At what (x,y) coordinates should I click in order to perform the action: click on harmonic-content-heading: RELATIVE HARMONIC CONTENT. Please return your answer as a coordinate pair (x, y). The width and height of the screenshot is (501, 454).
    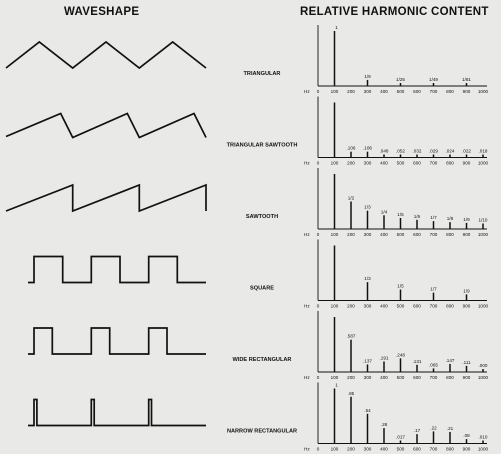
    Looking at the image, I should click on (394, 12).